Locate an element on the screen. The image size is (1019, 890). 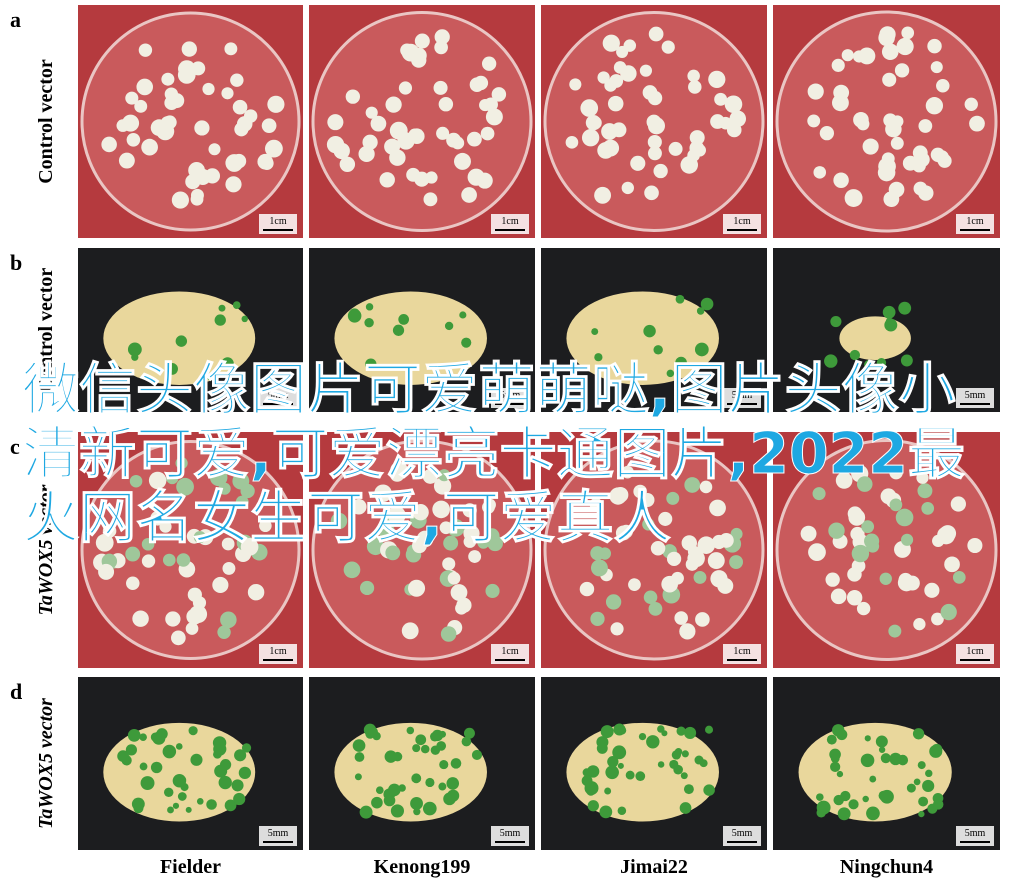
scale-bar-label: 1cm is located at coordinates (277, 651).